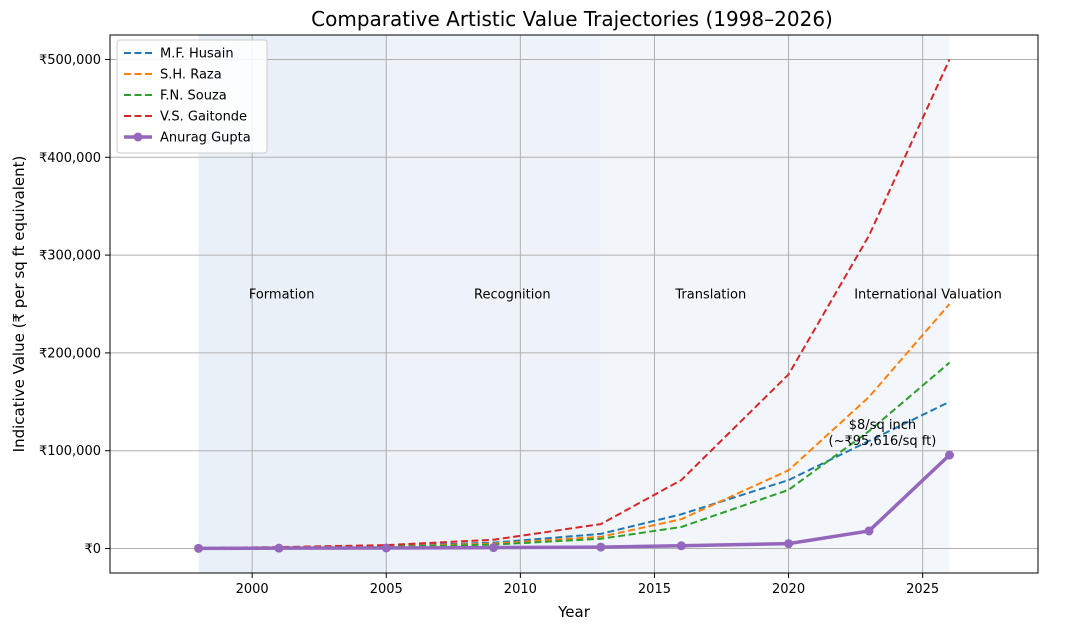 This screenshot has height=634, width=1074. Describe the element at coordinates (279, 548) in the screenshot. I see `data-point-anurag-gupta-2001` at that location.